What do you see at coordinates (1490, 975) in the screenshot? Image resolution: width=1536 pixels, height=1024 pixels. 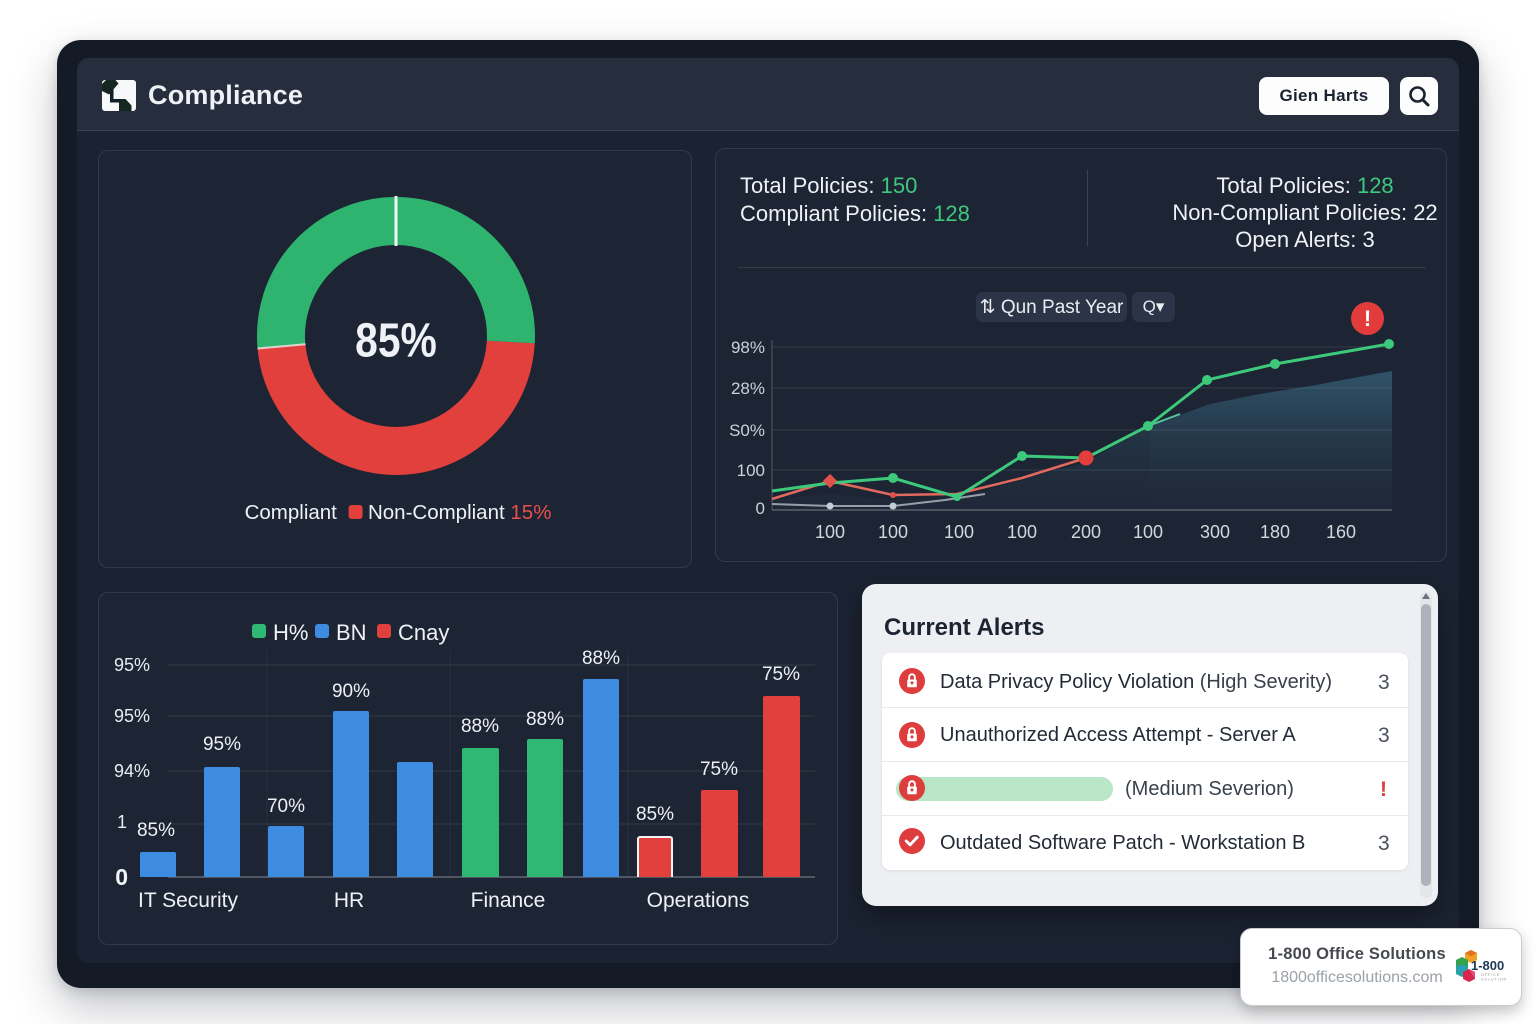 I see `svg-text: O F F I C E` at bounding box center [1490, 975].